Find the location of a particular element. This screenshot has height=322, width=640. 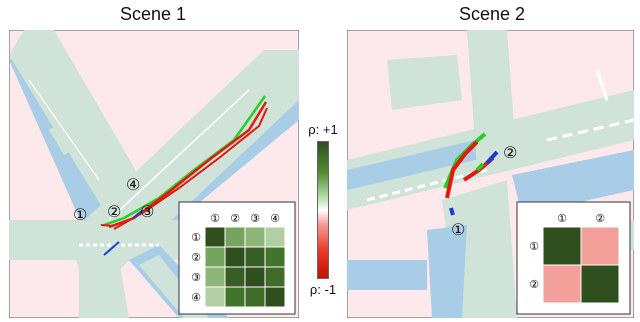

colorbar is located at coordinates (323, 210).